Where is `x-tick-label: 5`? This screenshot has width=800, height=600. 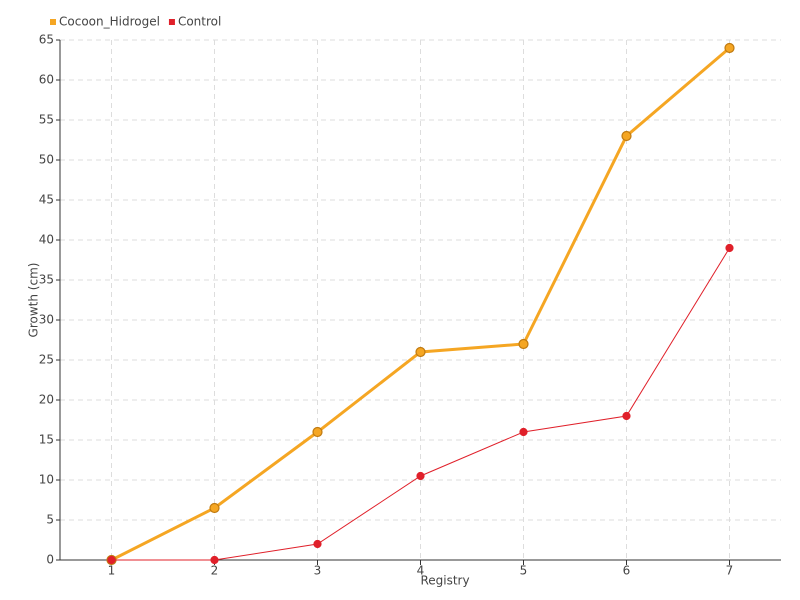 x-tick-label: 5 is located at coordinates (524, 571).